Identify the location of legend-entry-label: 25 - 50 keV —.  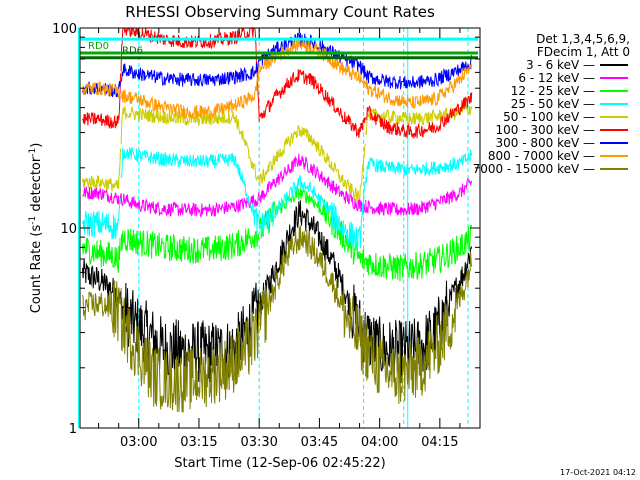
(553, 104).